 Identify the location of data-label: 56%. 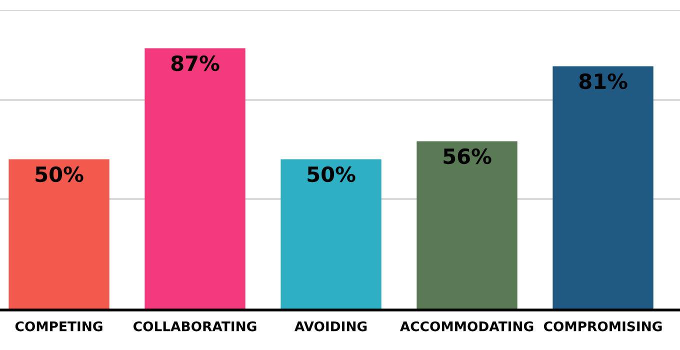
(468, 156).